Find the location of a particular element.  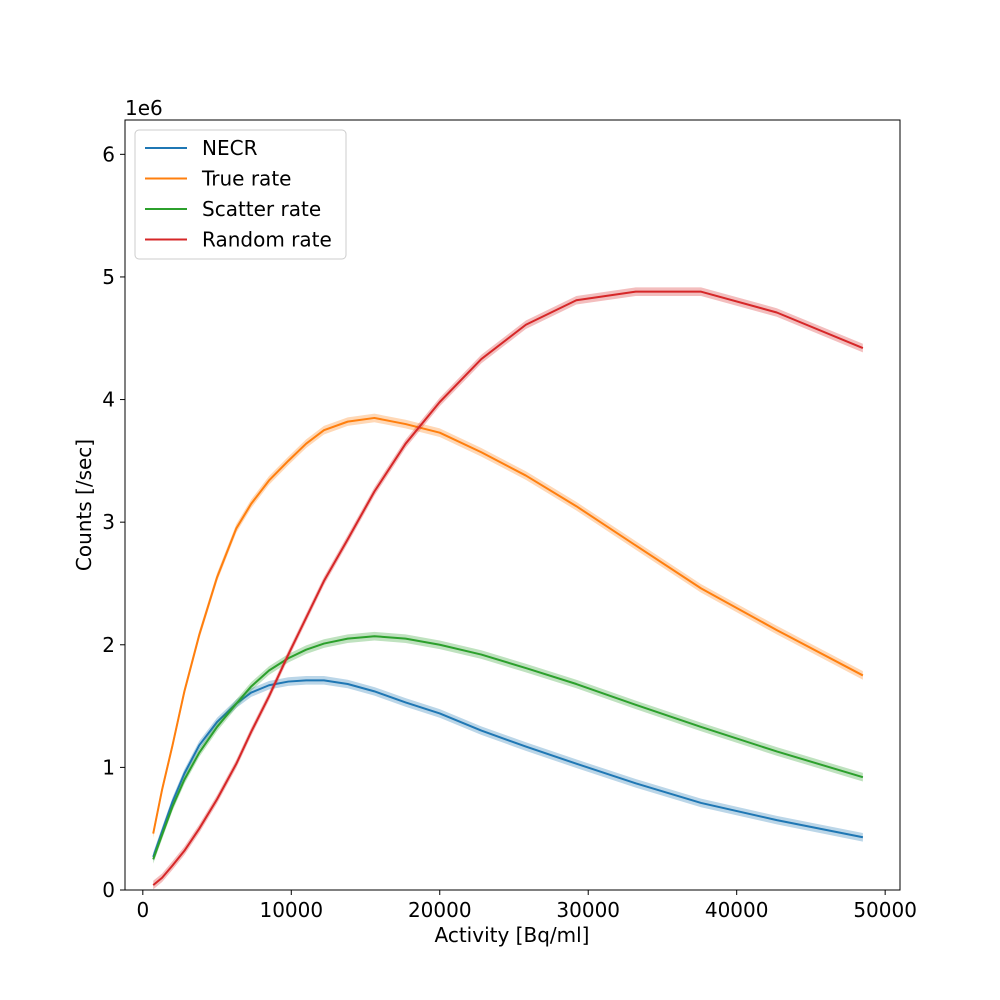

legend-label-necr: NECR is located at coordinates (230, 148).